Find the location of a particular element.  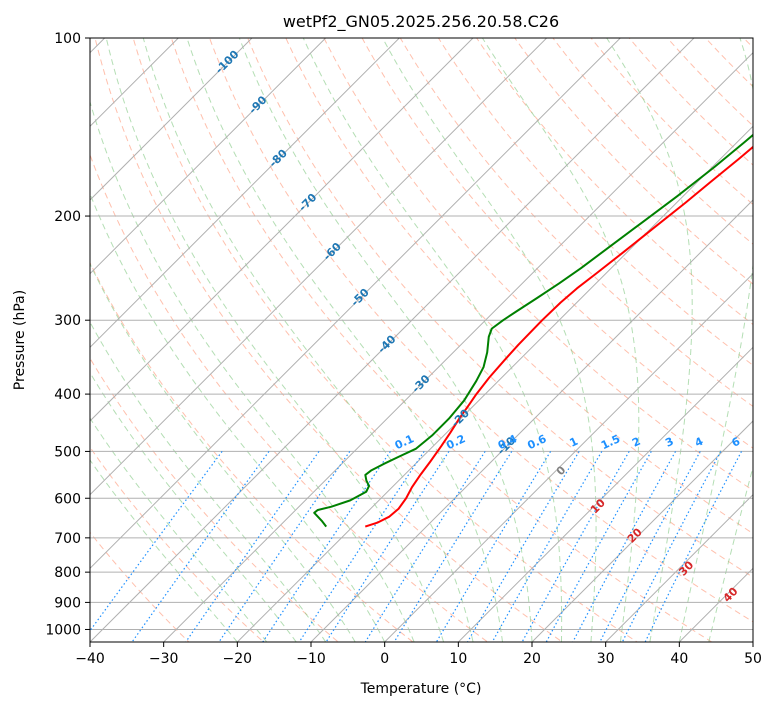

y-tick-label: 600 is located at coordinates (67, 499).